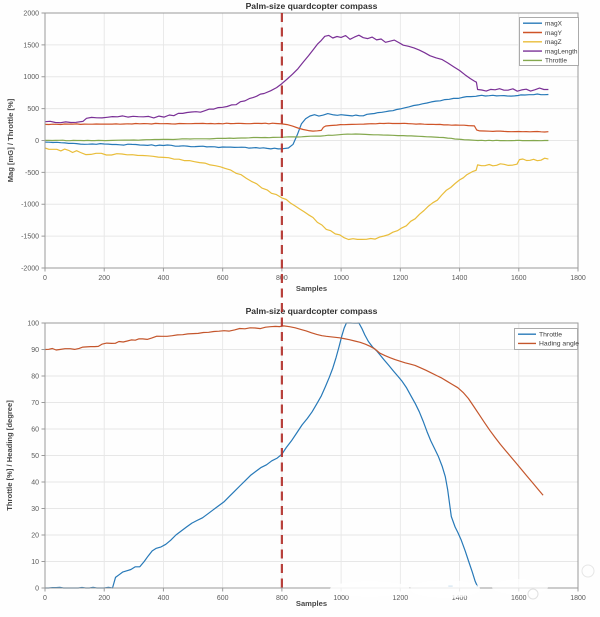  What do you see at coordinates (30, 205) in the screenshot?
I see `y-tick-label: -1000` at bounding box center [30, 205].